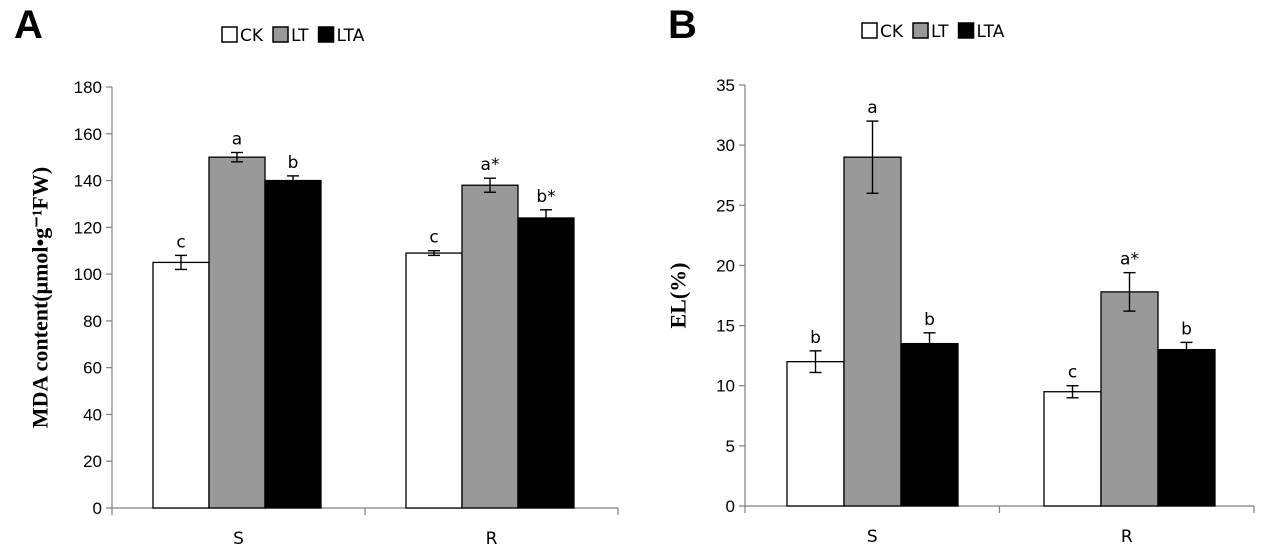  Describe the element at coordinates (725, 145) in the screenshot. I see `y-tick-label: 30` at that location.